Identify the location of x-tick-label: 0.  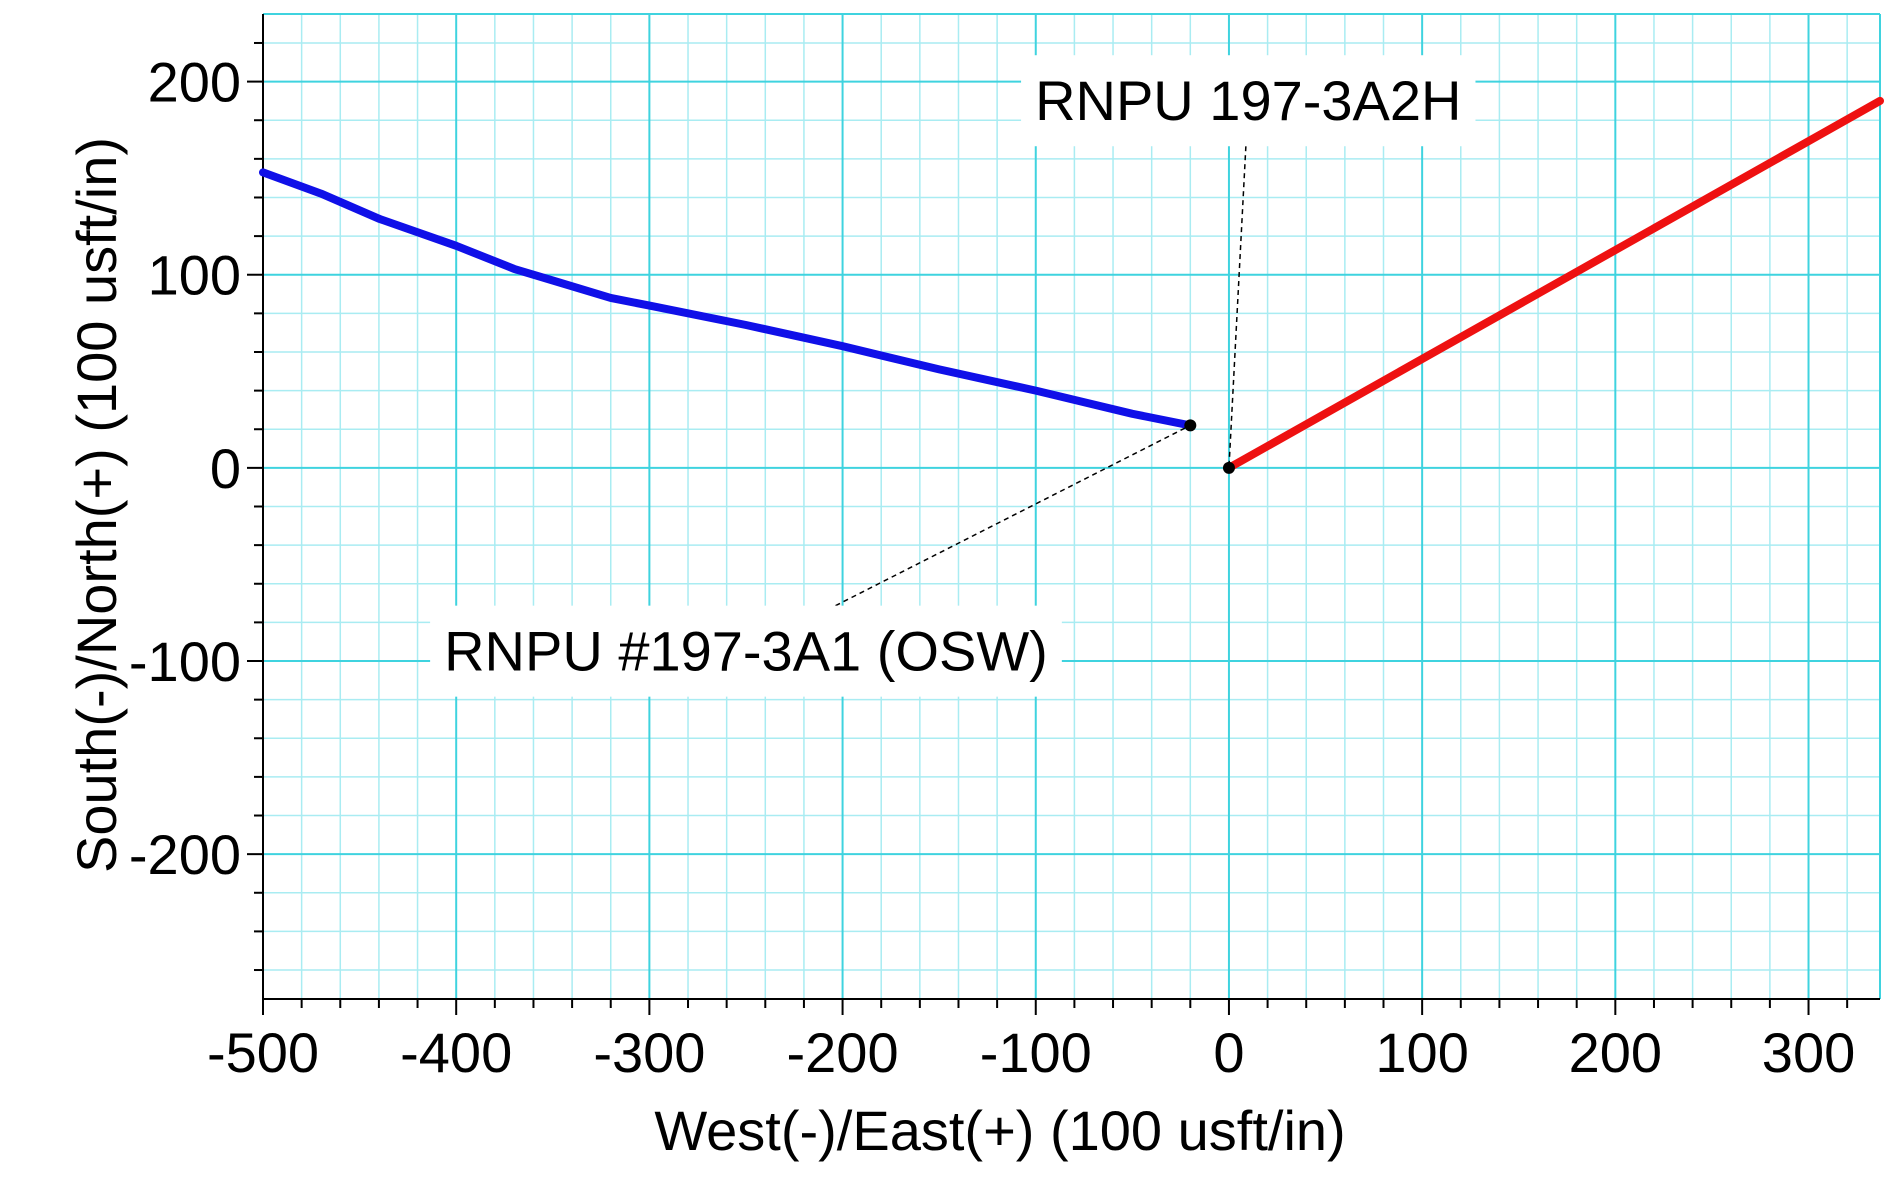
(1228, 1052).